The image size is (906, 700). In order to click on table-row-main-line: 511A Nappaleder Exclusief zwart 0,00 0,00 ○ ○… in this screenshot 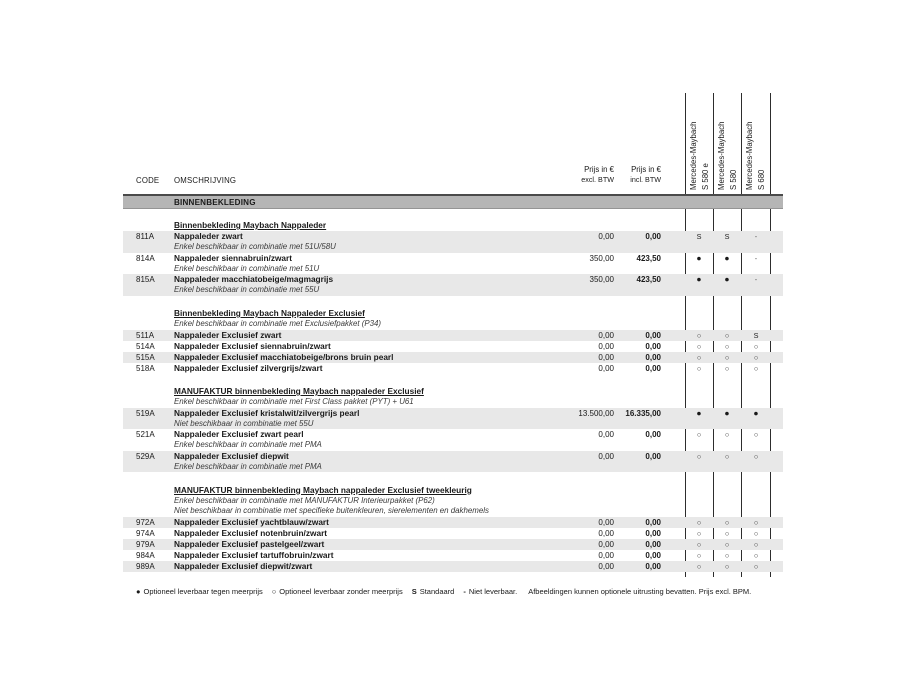, I will do `click(453, 335)`.